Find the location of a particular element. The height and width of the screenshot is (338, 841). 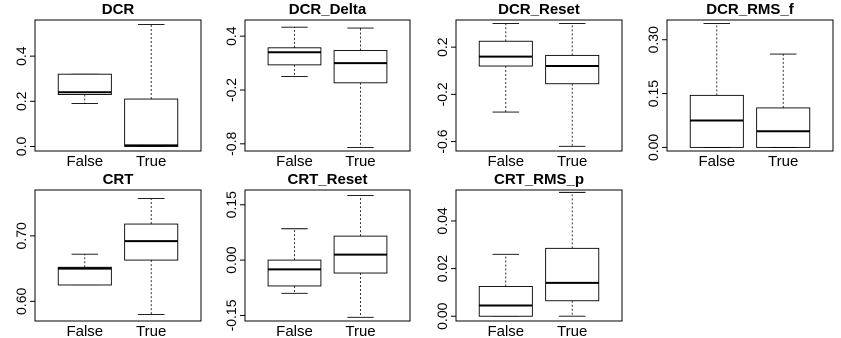

y-tick-label: -0.6 is located at coordinates (442, 141).